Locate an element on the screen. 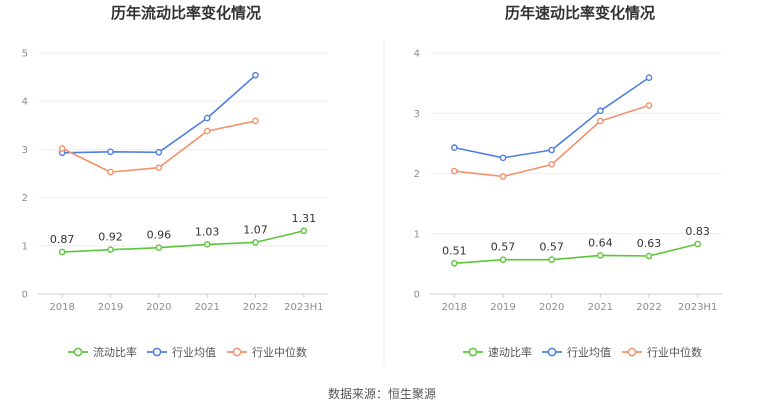 This screenshot has height=413, width=765. data-label: 0.63 is located at coordinates (649, 243).